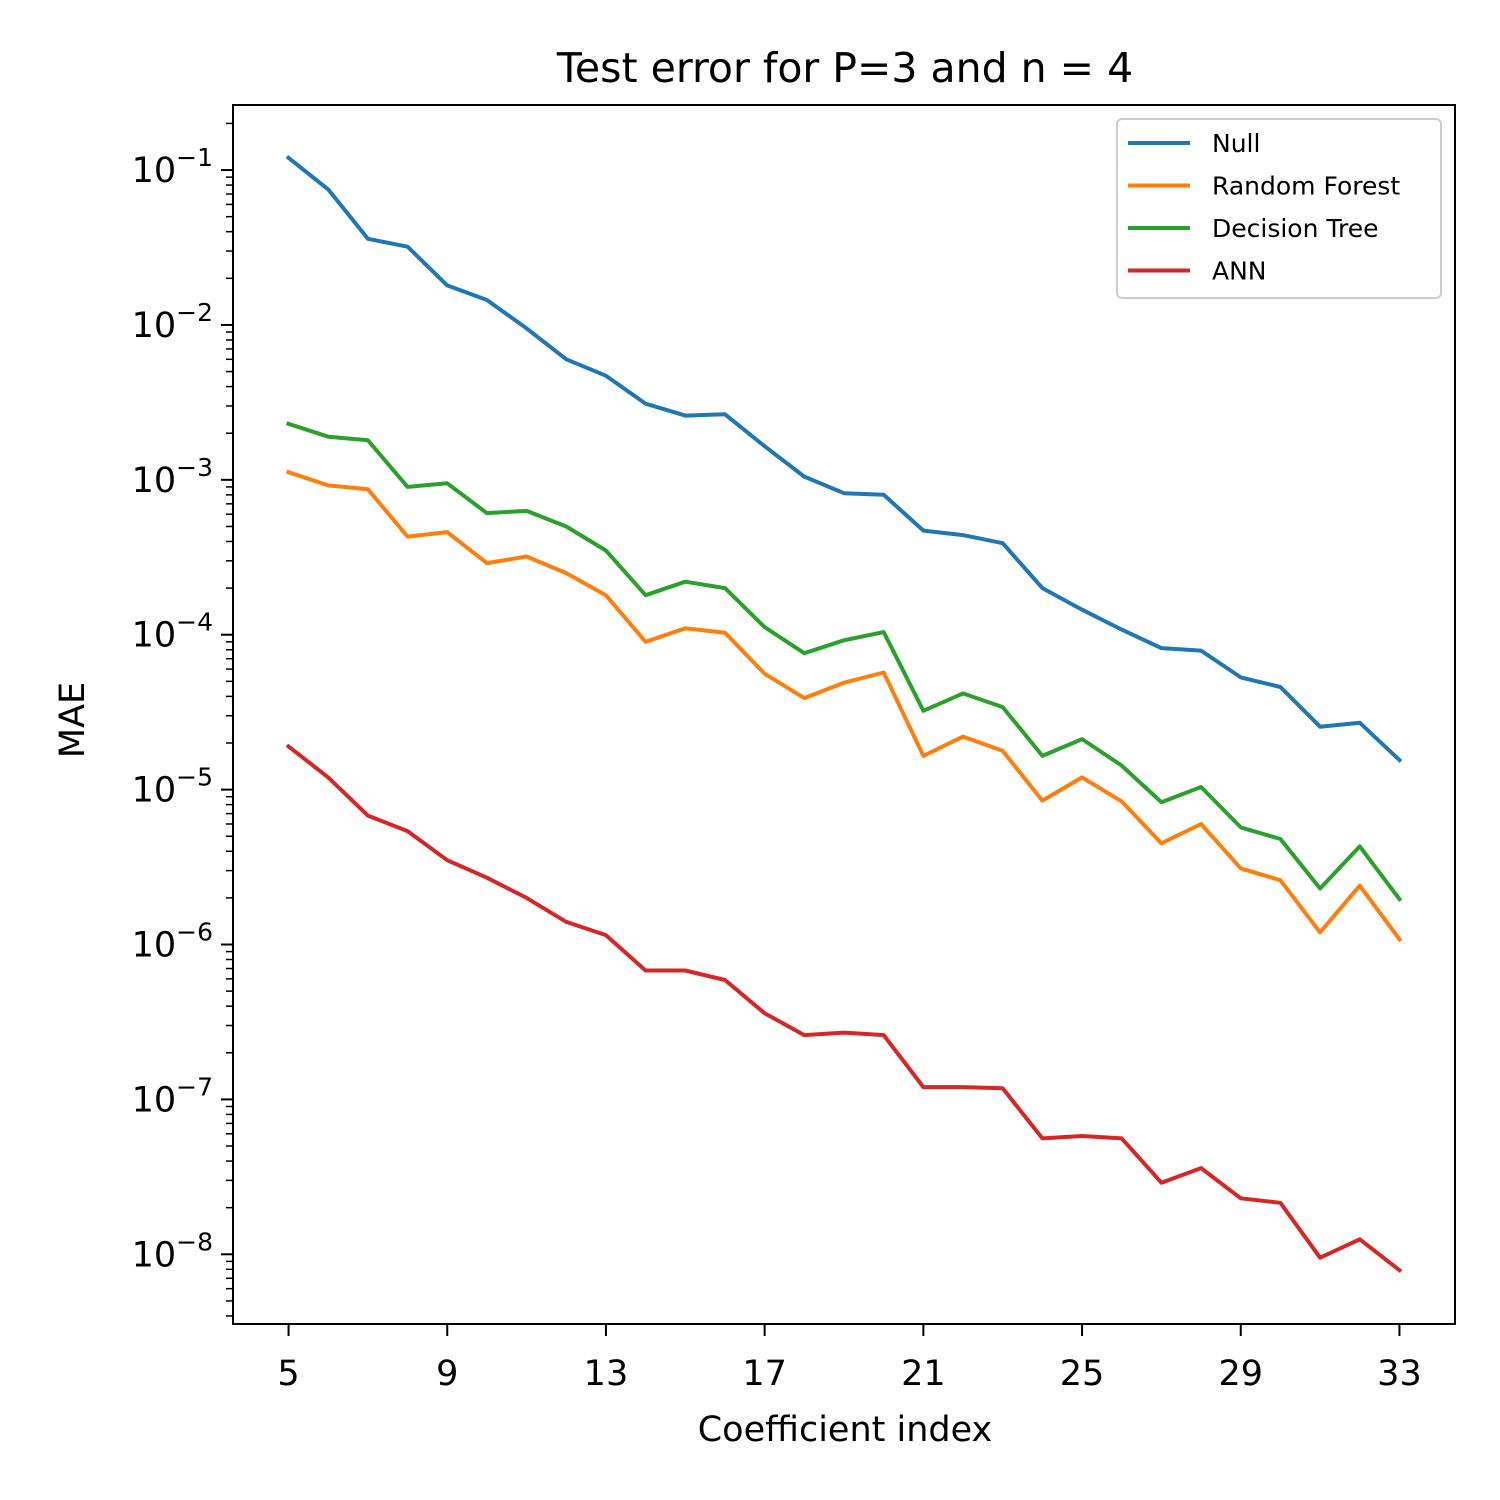 The image size is (1500, 1500). I want to click on y-tick-label: 10⁻⁴, so click(172, 632).